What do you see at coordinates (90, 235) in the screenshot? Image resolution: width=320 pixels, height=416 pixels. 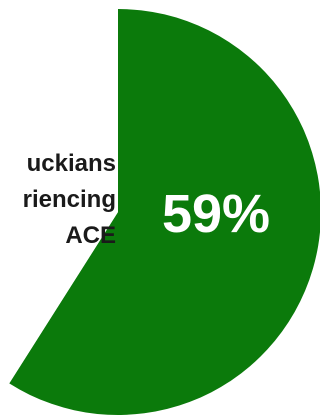 I see `category-label-line-3: ACE` at bounding box center [90, 235].